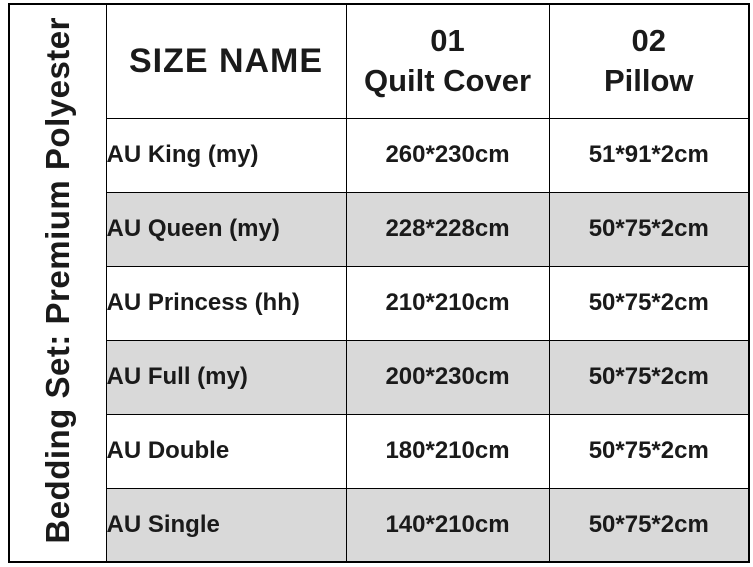  What do you see at coordinates (226, 451) in the screenshot?
I see `size-name-cell: AU Double` at bounding box center [226, 451].